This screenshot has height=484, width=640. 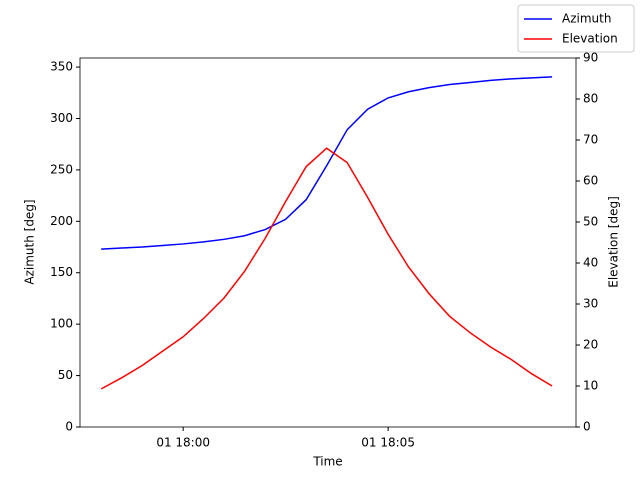 I want to click on y-tick-label: 200, so click(x=61, y=221).